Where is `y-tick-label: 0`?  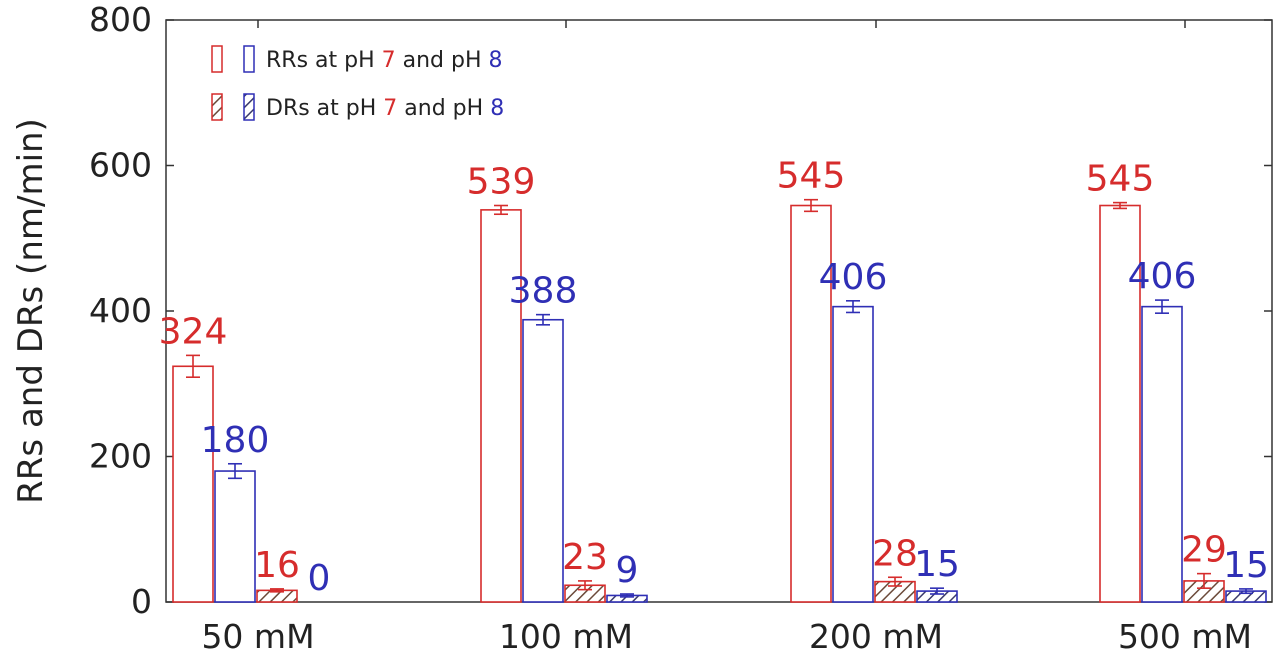 y-tick-label: 0 is located at coordinates (141, 601).